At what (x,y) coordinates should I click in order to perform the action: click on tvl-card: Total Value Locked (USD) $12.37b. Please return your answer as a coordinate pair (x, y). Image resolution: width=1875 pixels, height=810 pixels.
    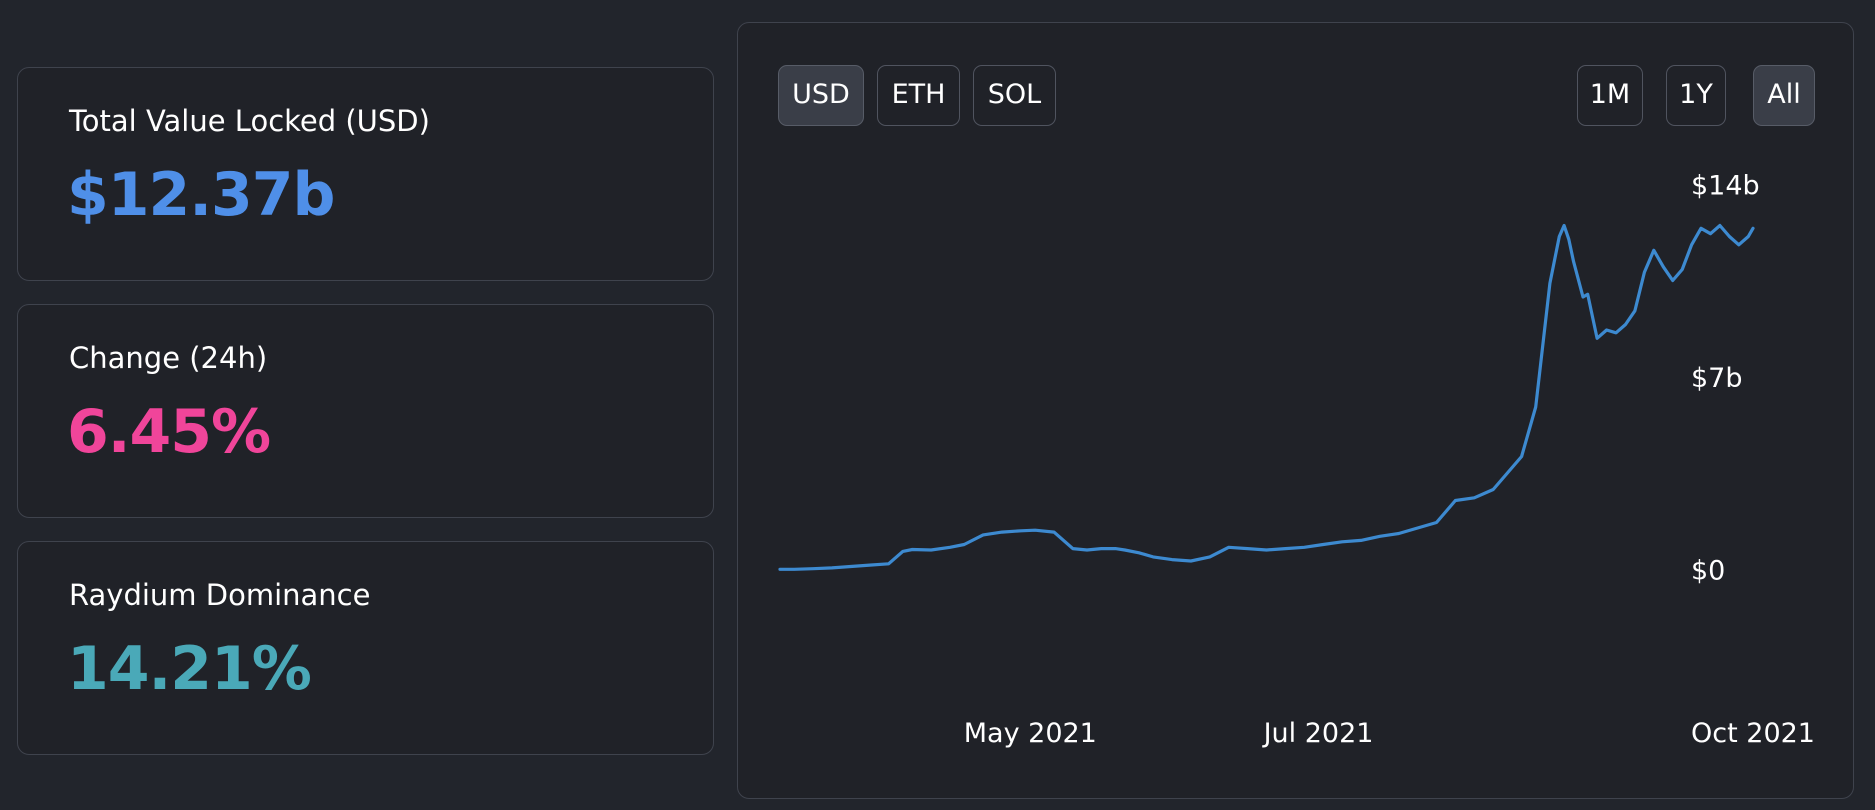
    Looking at the image, I should click on (365, 174).